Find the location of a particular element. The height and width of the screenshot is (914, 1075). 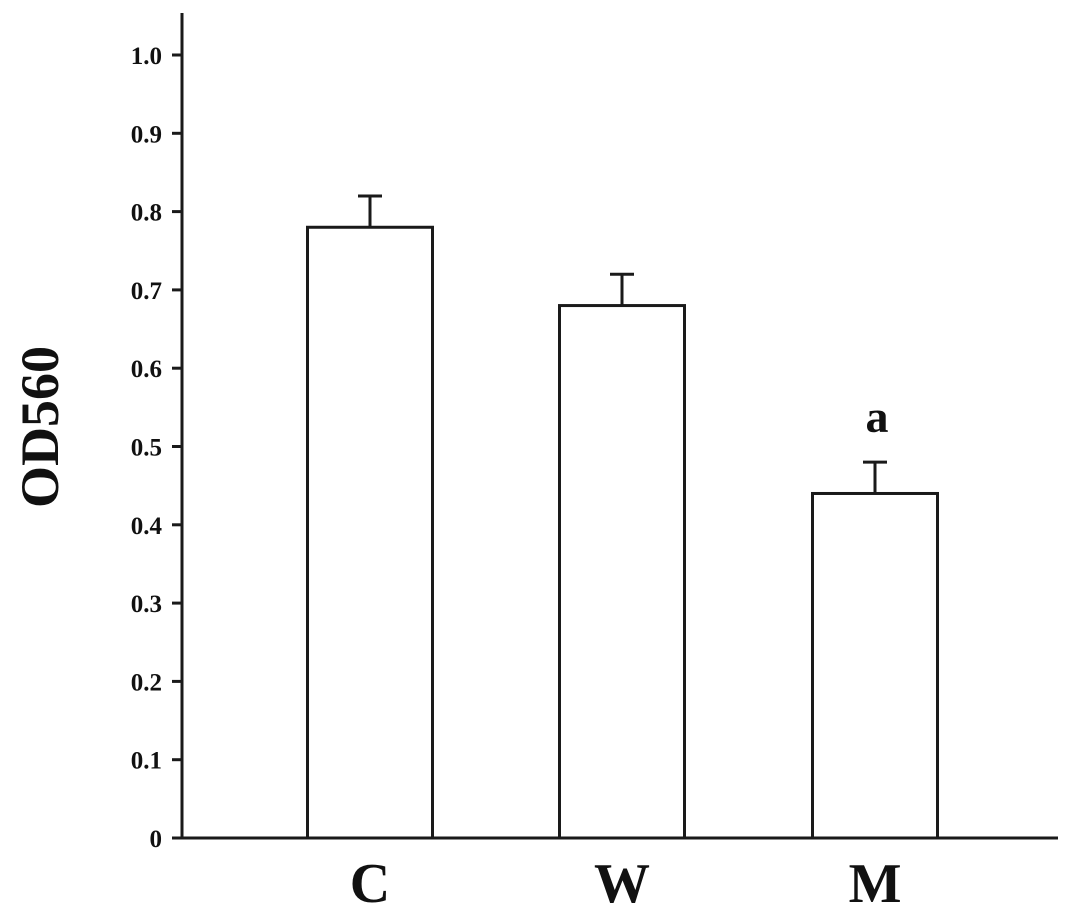

y-tick-label: 0.1 is located at coordinates (146, 761).